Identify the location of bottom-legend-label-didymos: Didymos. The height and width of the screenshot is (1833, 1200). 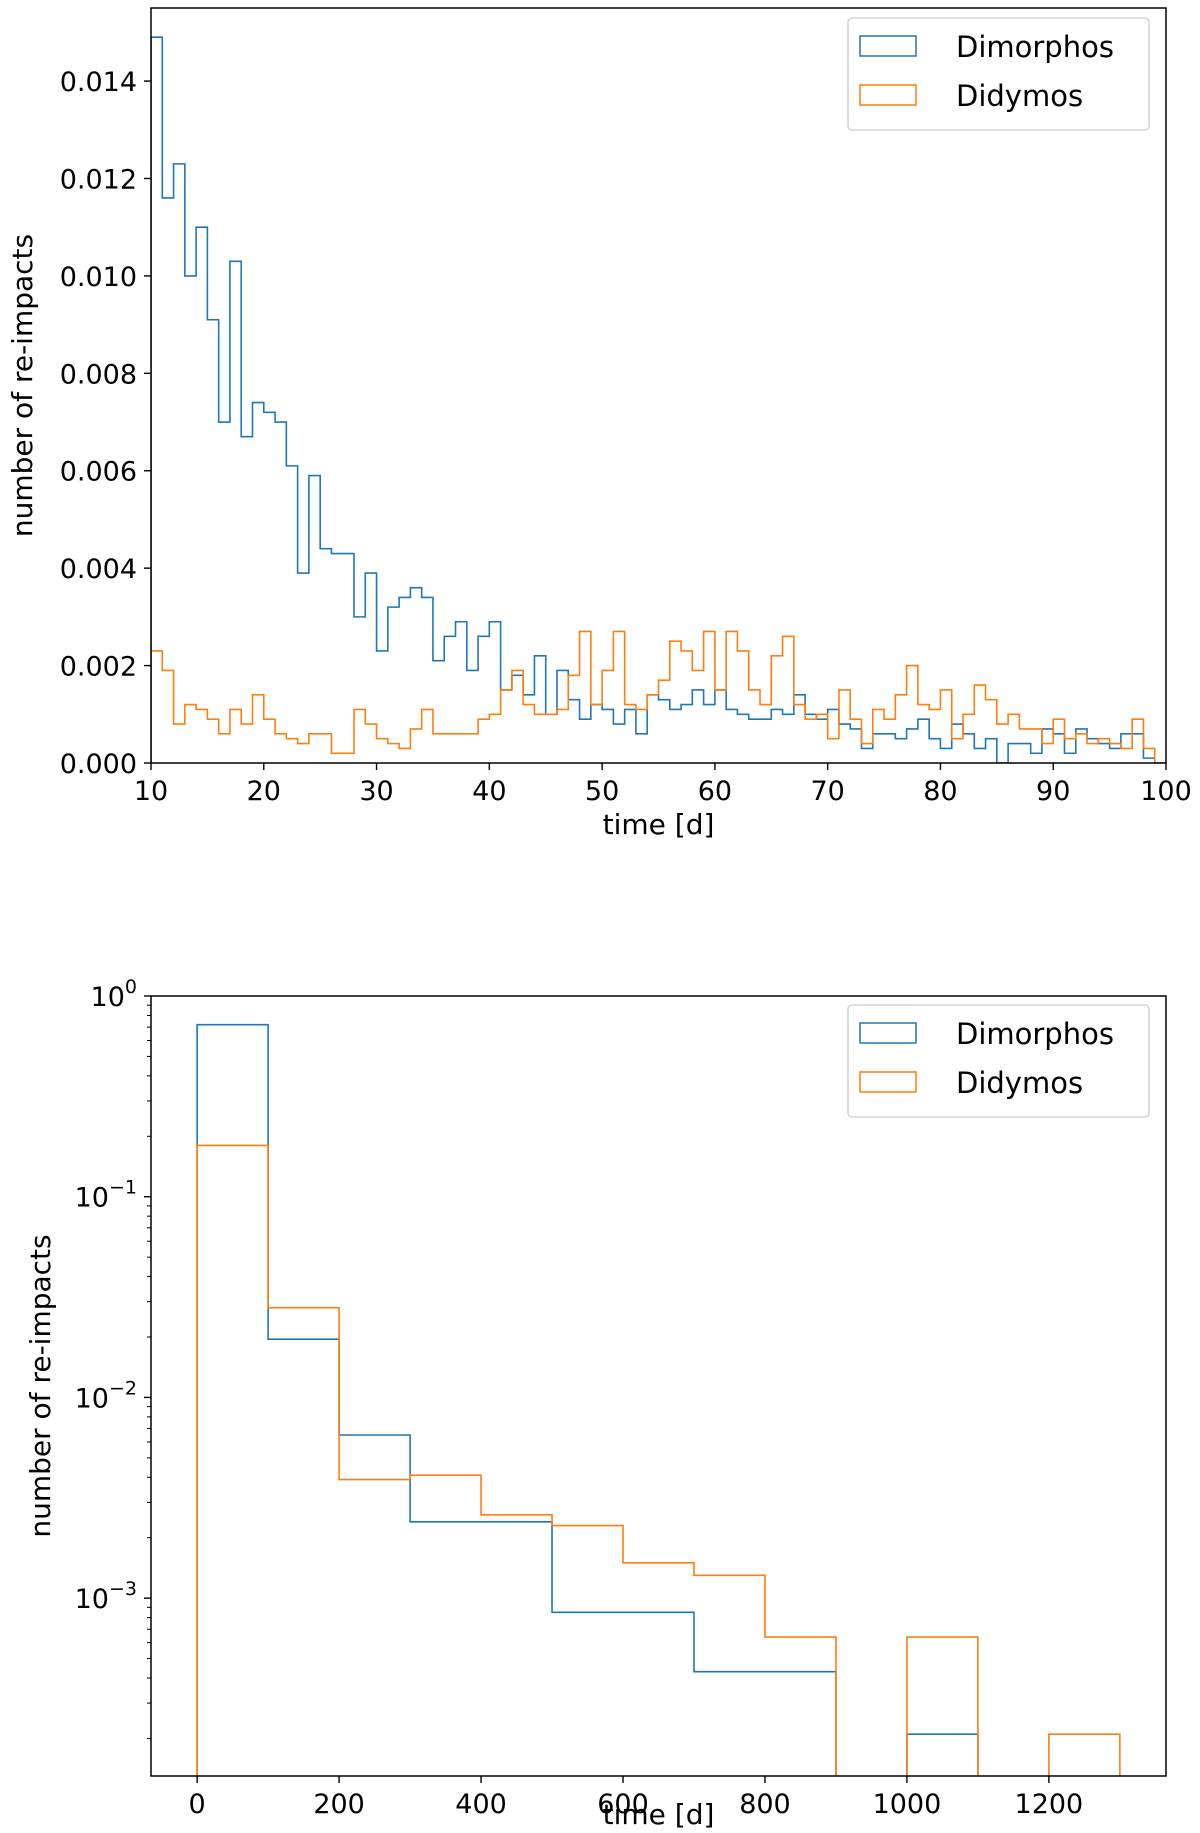
(1019, 1083).